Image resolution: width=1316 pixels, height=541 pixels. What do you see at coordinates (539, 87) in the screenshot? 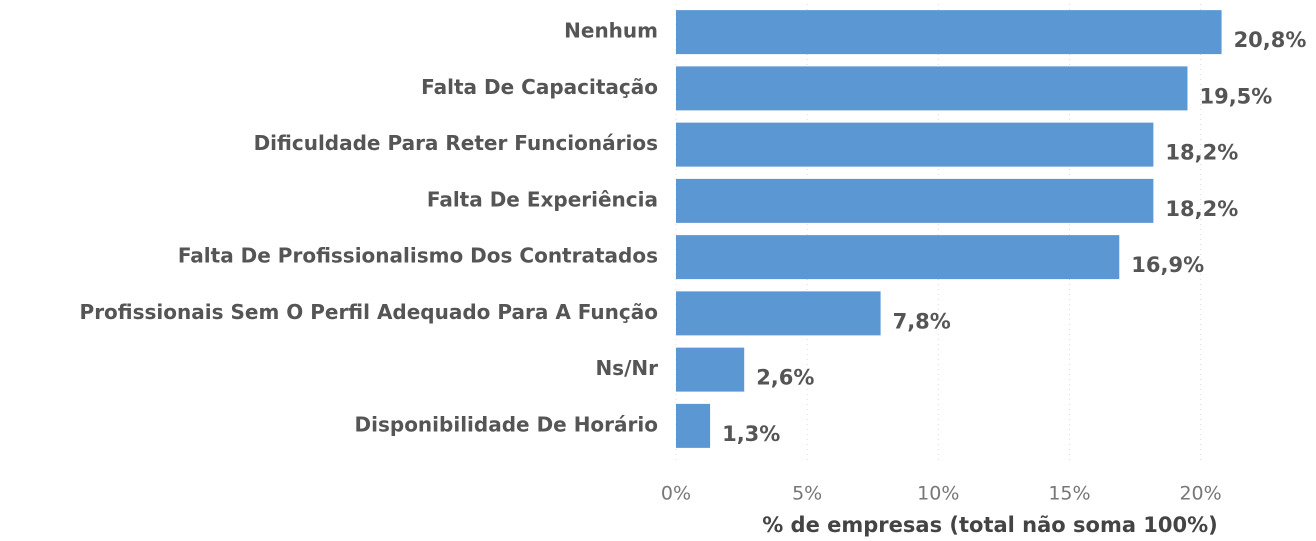
I see `y-tick-label: Falta De Capacitação` at bounding box center [539, 87].